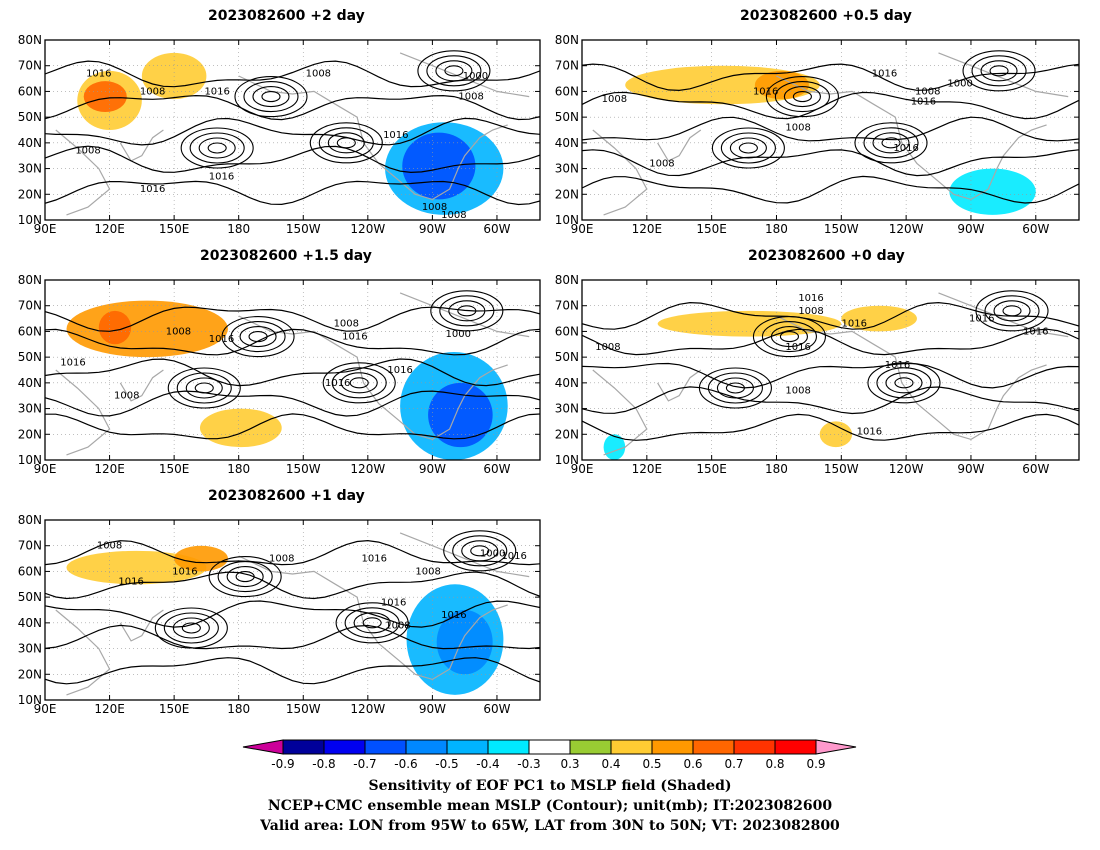 Image resolution: width=1100 pixels, height=850 pixels. What do you see at coordinates (487, 764) in the screenshot?
I see `colorbar-label: -0.4` at bounding box center [487, 764].